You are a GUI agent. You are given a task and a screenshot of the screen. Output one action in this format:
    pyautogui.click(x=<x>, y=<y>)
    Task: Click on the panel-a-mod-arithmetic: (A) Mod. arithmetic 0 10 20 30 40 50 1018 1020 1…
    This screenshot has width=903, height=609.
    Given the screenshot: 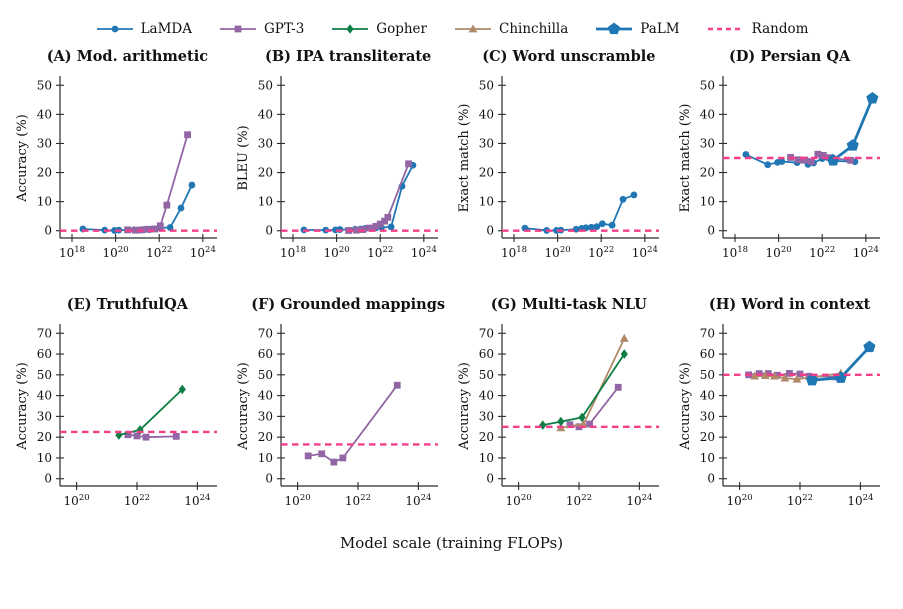 What is the action you would take?
    pyautogui.click(x=120, y=163)
    